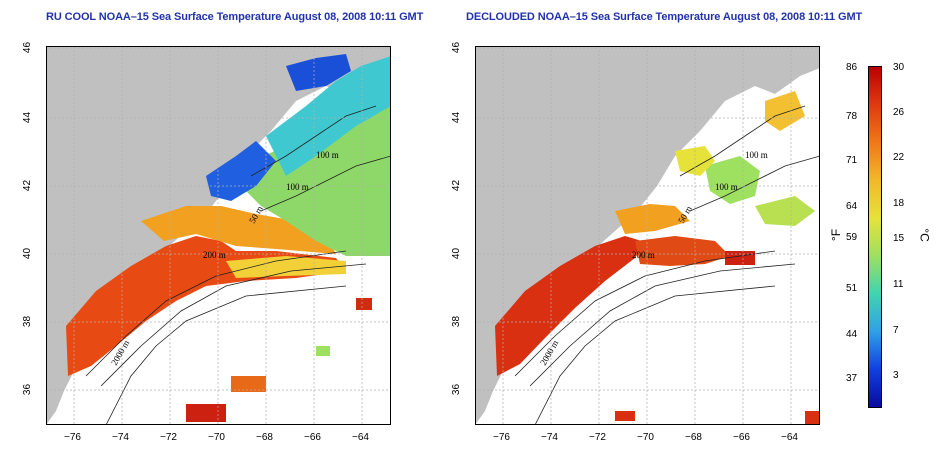 Image resolution: width=950 pixels, height=475 pixels. What do you see at coordinates (875, 237) in the screenshot?
I see `temperature-colorbar` at bounding box center [875, 237].